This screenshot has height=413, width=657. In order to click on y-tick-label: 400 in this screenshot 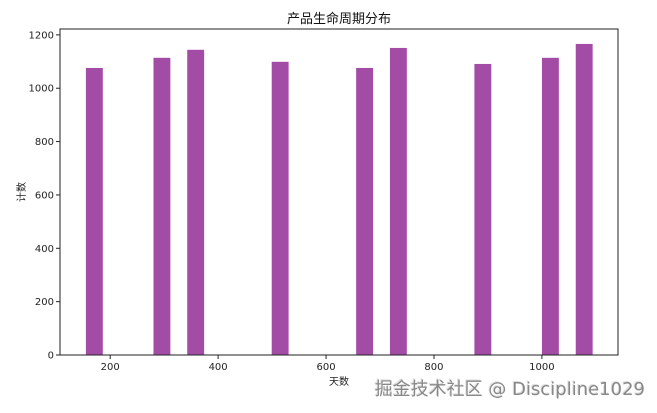, I will do `click(44, 249)`.